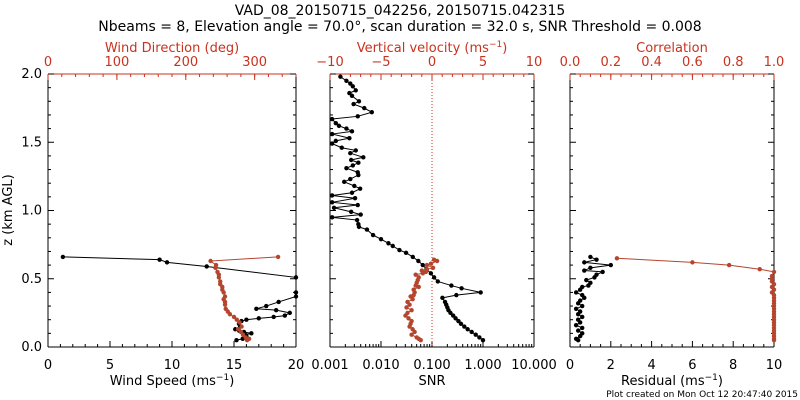  I want to click on y-axis-label: z (km AGL), so click(8, 209).